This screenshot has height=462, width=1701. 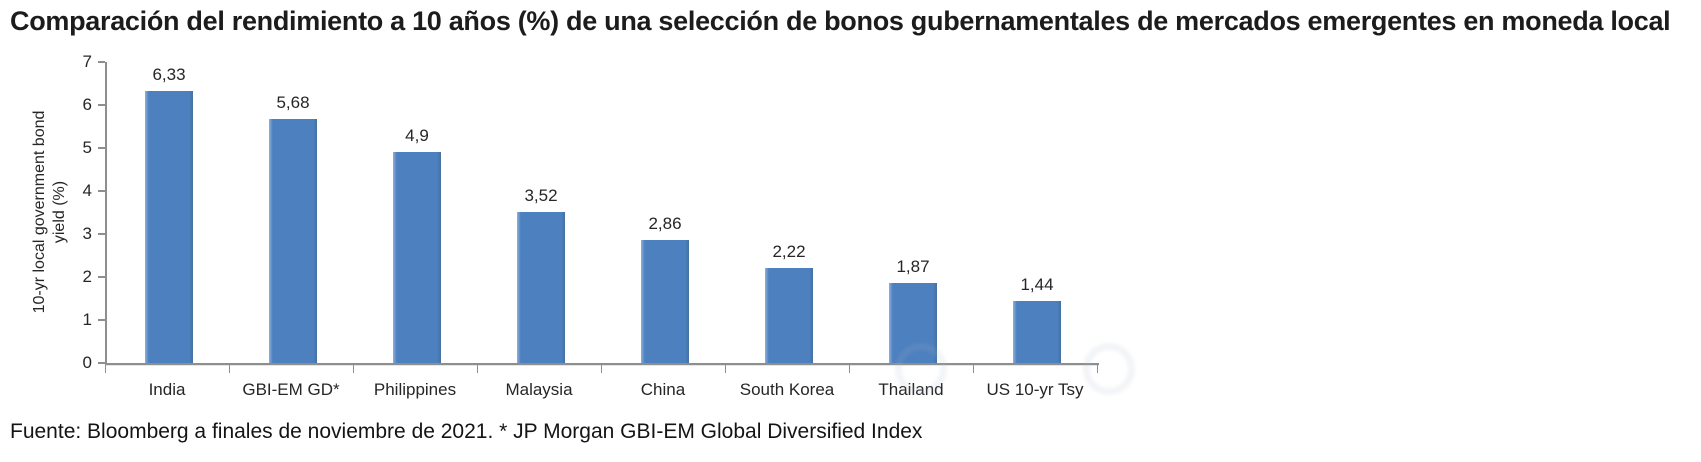 I want to click on y-tick-label: 5, so click(x=87, y=147).